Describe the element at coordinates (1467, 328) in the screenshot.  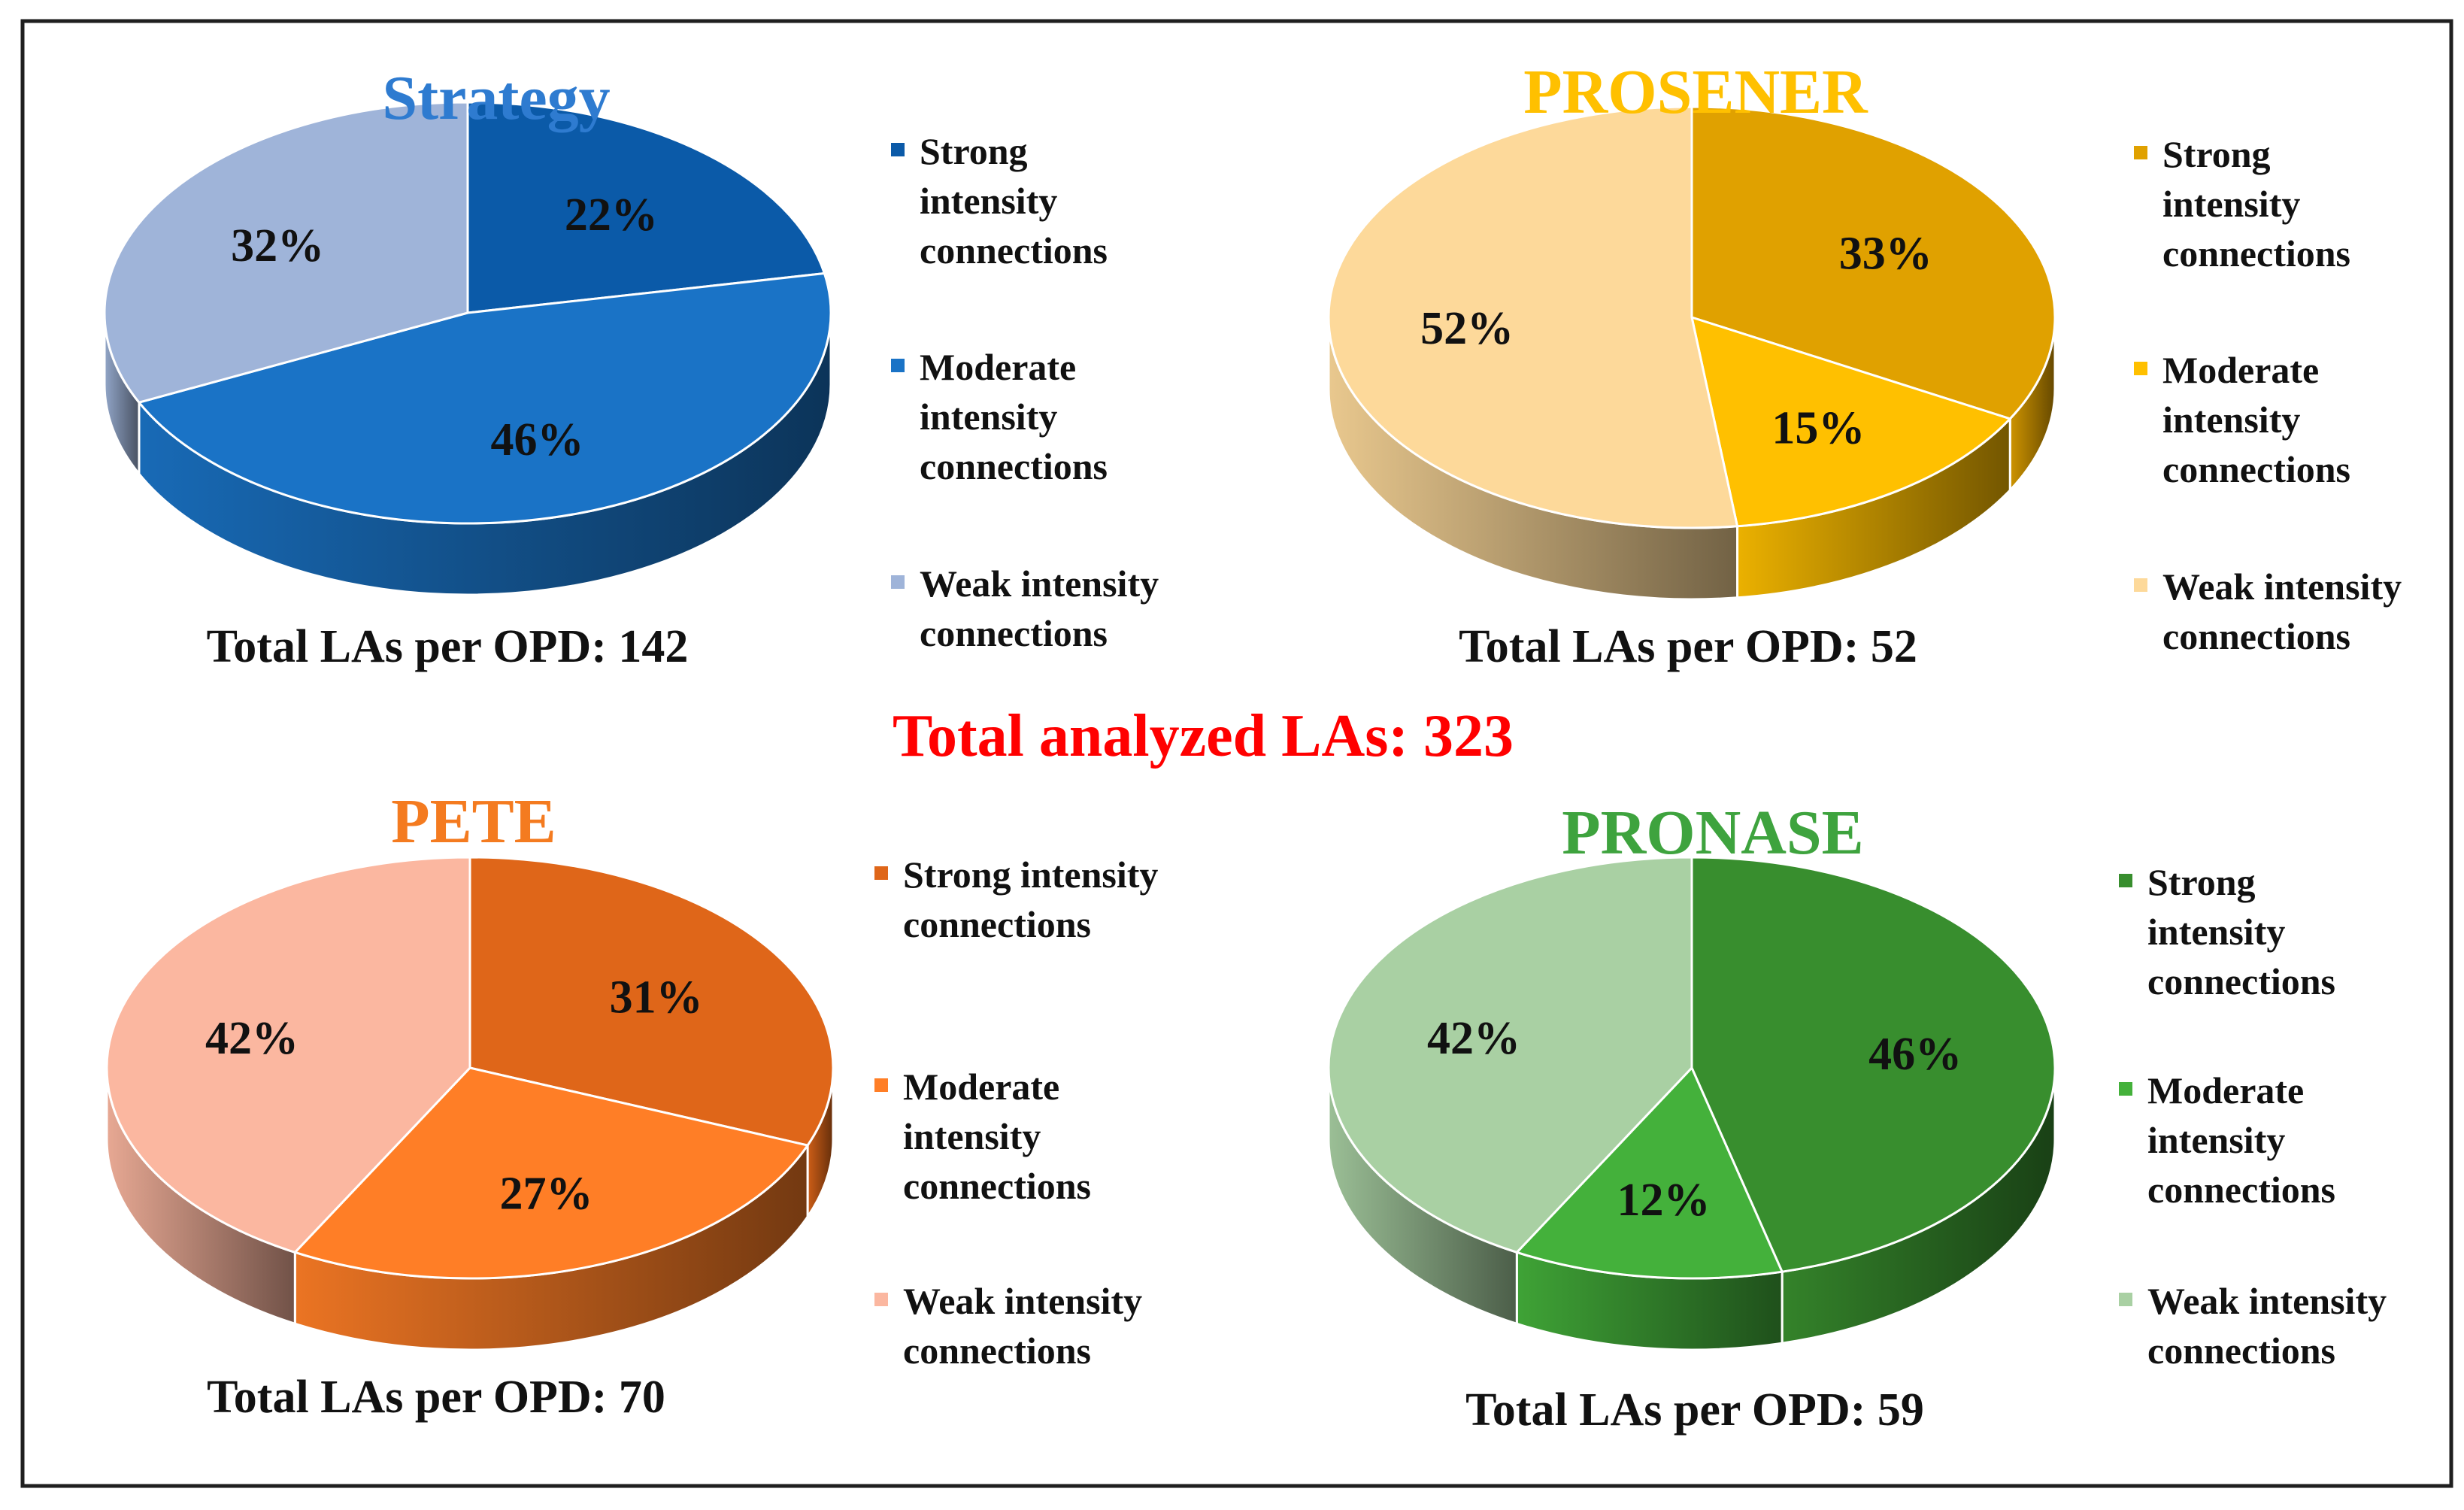
I see `slice-label-3: 52%` at that location.